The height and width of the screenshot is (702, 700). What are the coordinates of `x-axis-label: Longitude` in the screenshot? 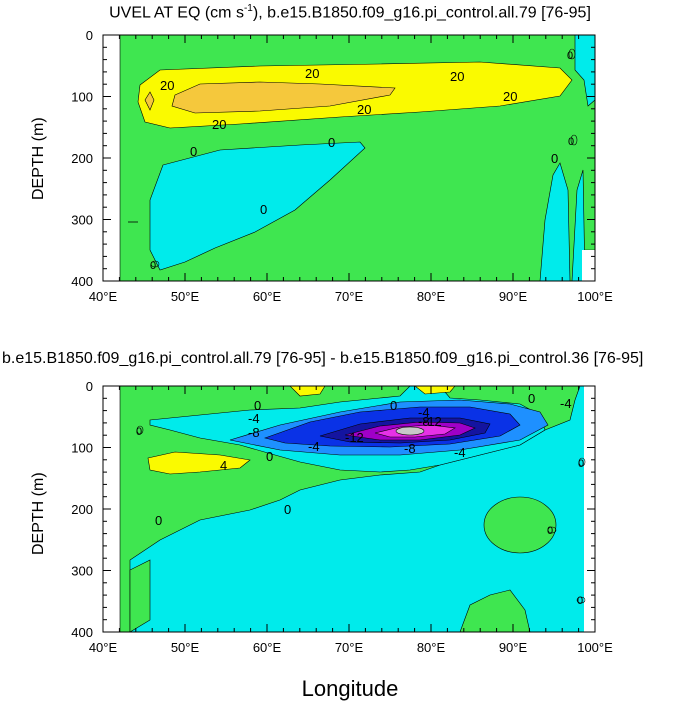 It's located at (350, 688).